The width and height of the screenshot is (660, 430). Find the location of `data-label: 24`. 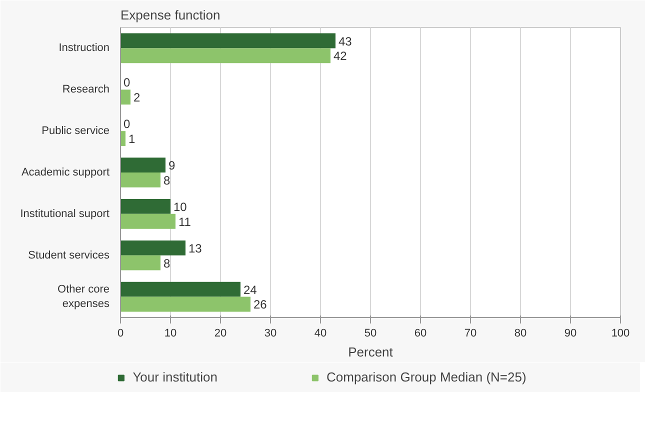

data-label: 24 is located at coordinates (251, 289).